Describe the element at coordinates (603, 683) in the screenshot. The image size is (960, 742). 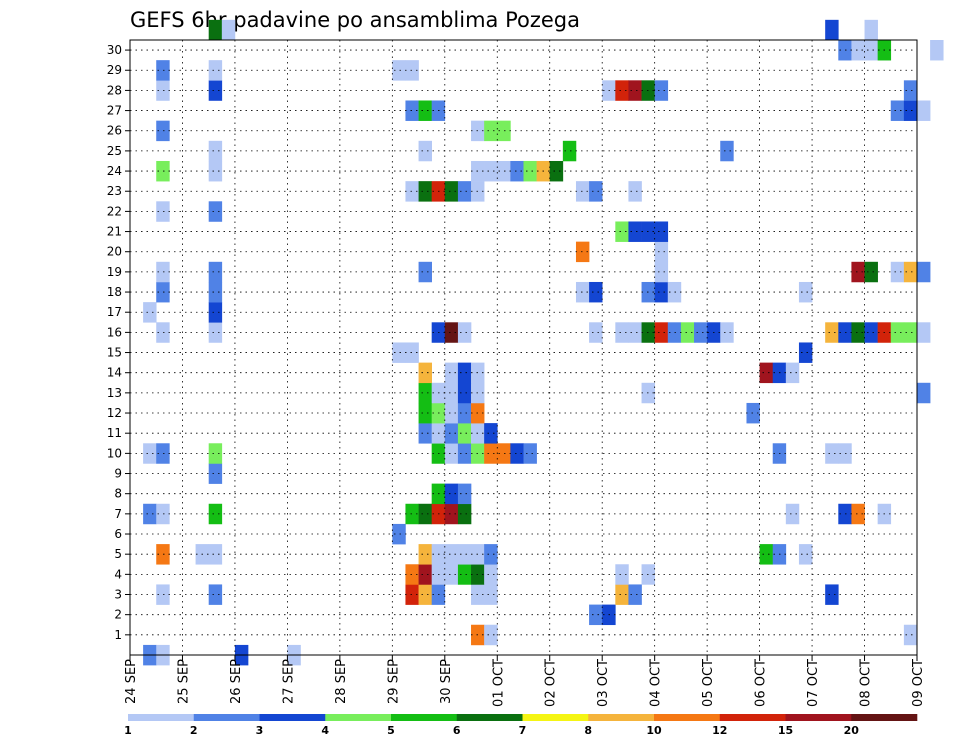
I see `x-tick-label: 03 OCT` at that location.